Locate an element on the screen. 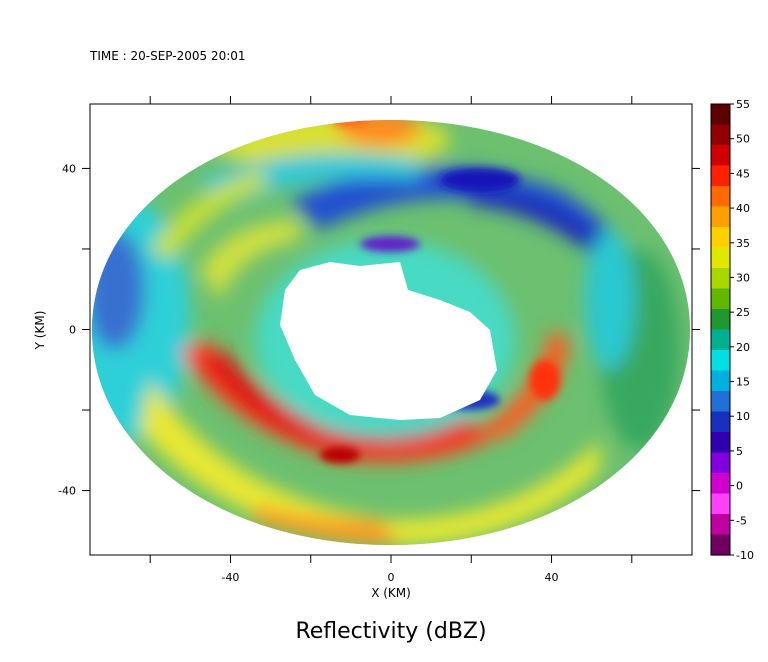 The image size is (768, 662). colorbar-frame is located at coordinates (720, 329).